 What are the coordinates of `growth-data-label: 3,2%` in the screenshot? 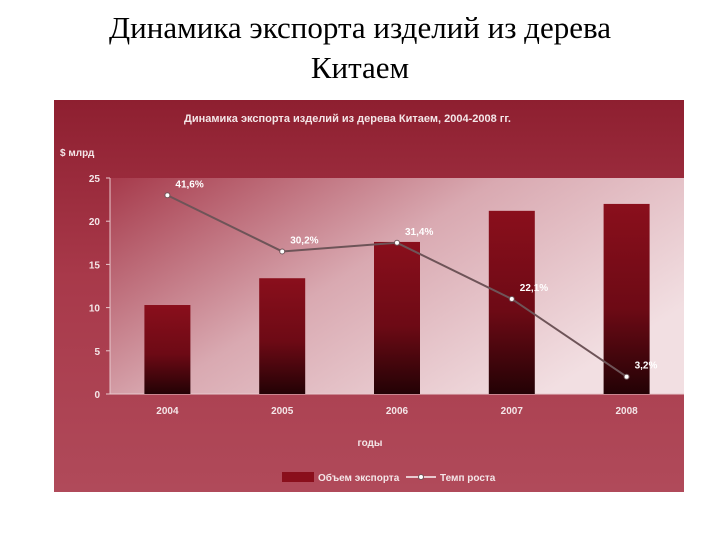 It's located at (646, 366).